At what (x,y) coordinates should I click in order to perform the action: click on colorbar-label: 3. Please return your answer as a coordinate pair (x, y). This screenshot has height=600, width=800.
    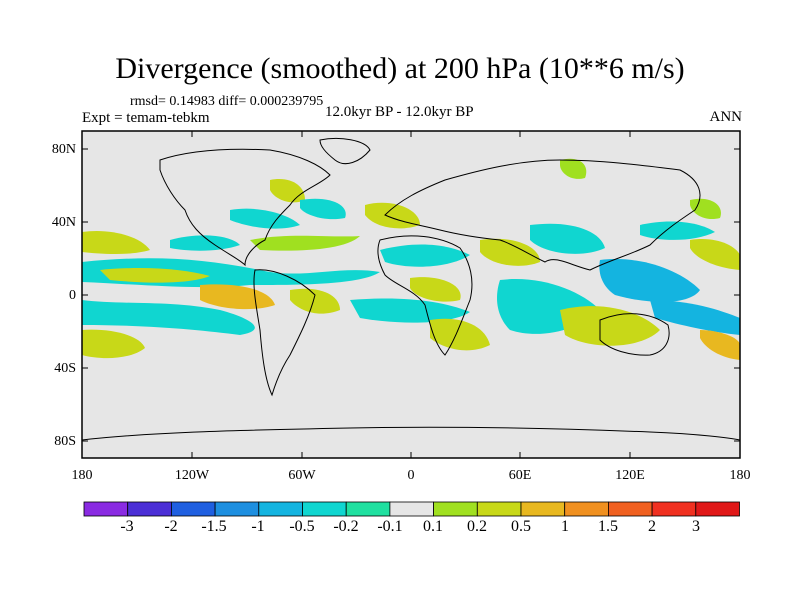
    Looking at the image, I should click on (696, 526).